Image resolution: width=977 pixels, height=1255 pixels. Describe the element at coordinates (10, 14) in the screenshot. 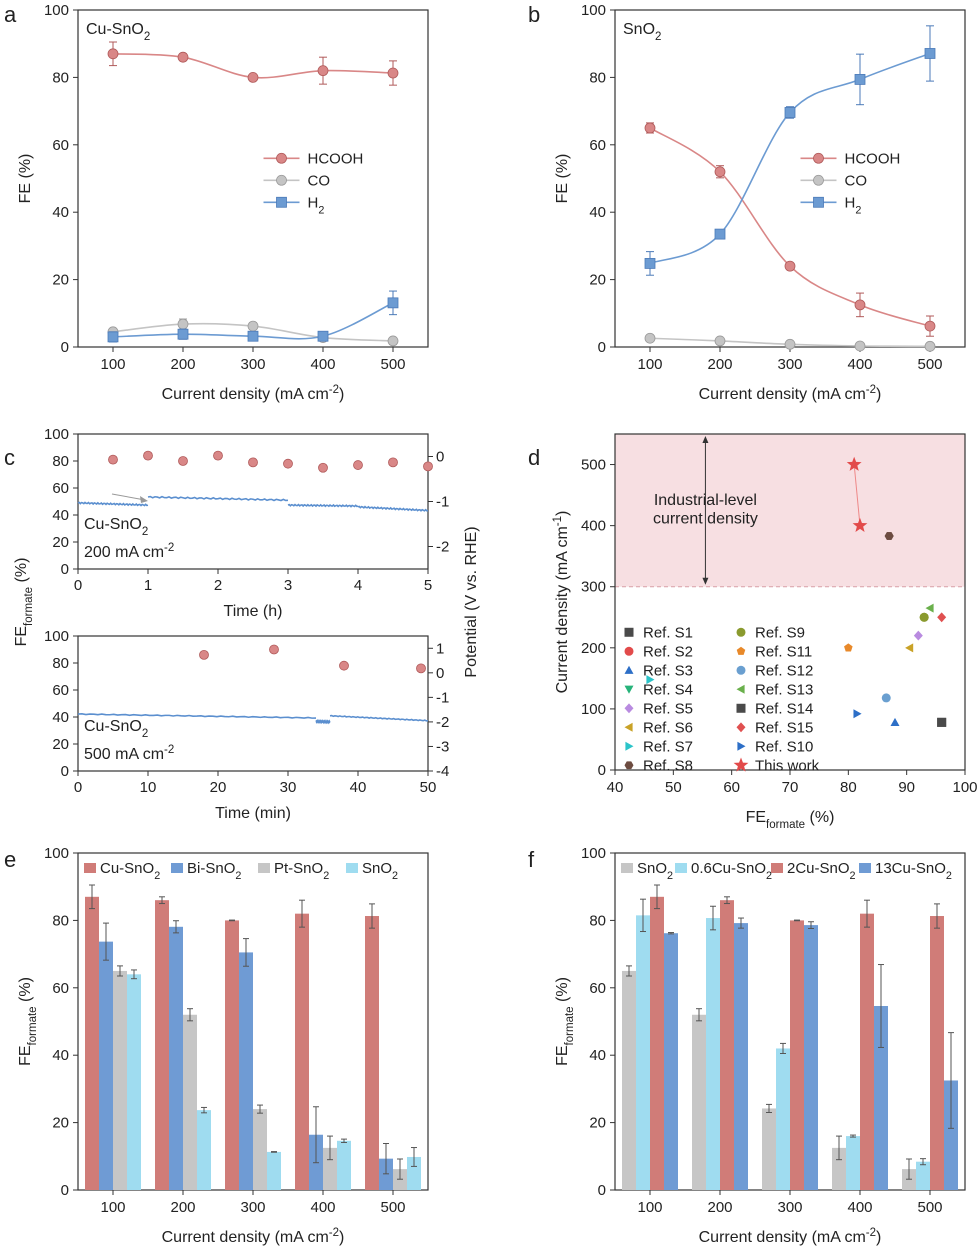

I see `panel-label-a: a` at that location.